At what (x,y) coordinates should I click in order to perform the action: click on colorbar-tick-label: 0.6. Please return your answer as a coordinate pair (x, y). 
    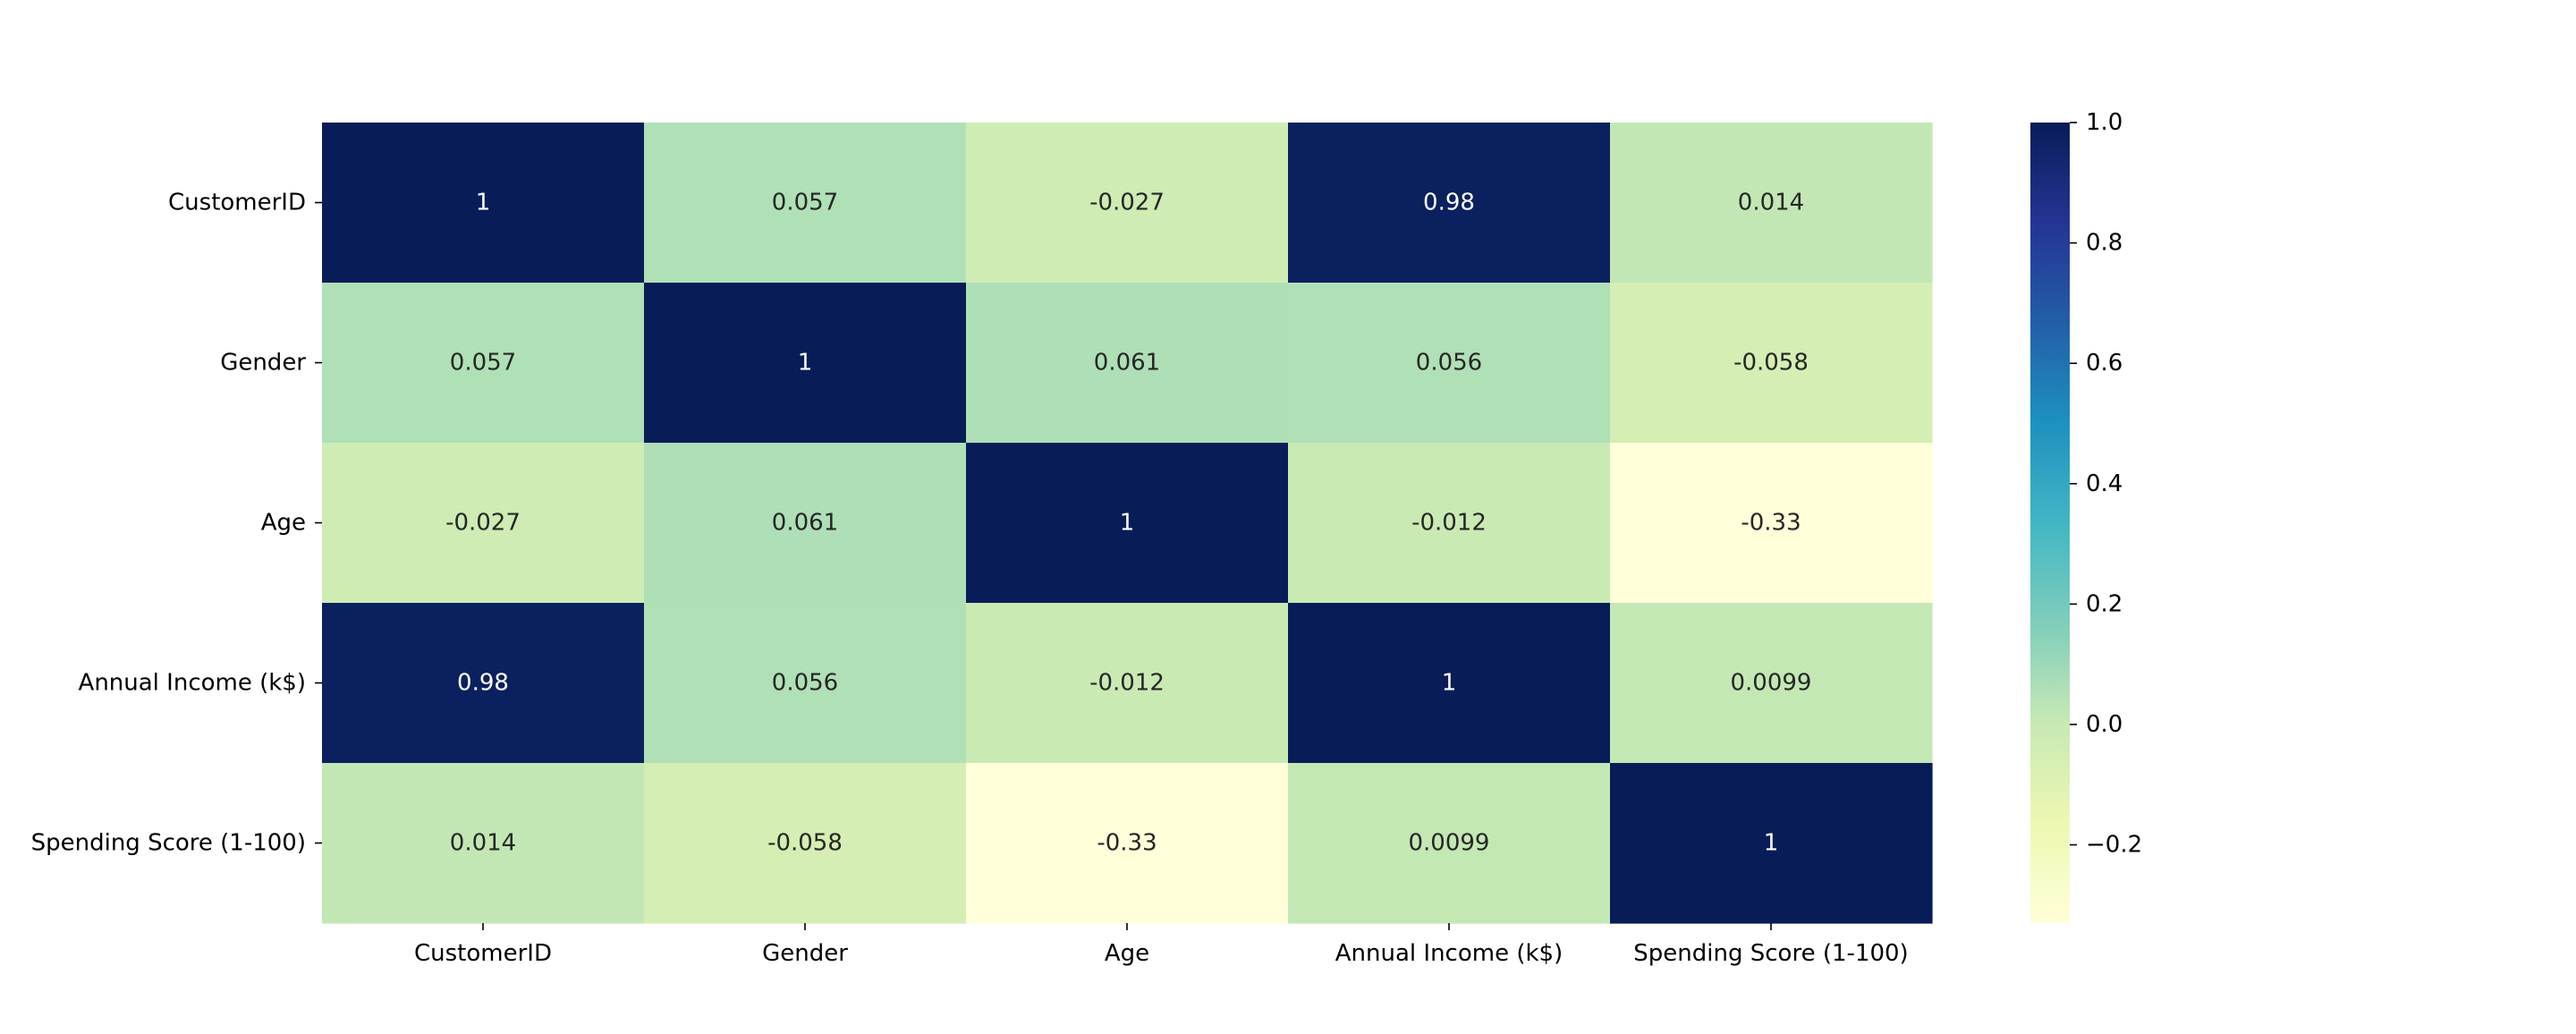
    Looking at the image, I should click on (2104, 364).